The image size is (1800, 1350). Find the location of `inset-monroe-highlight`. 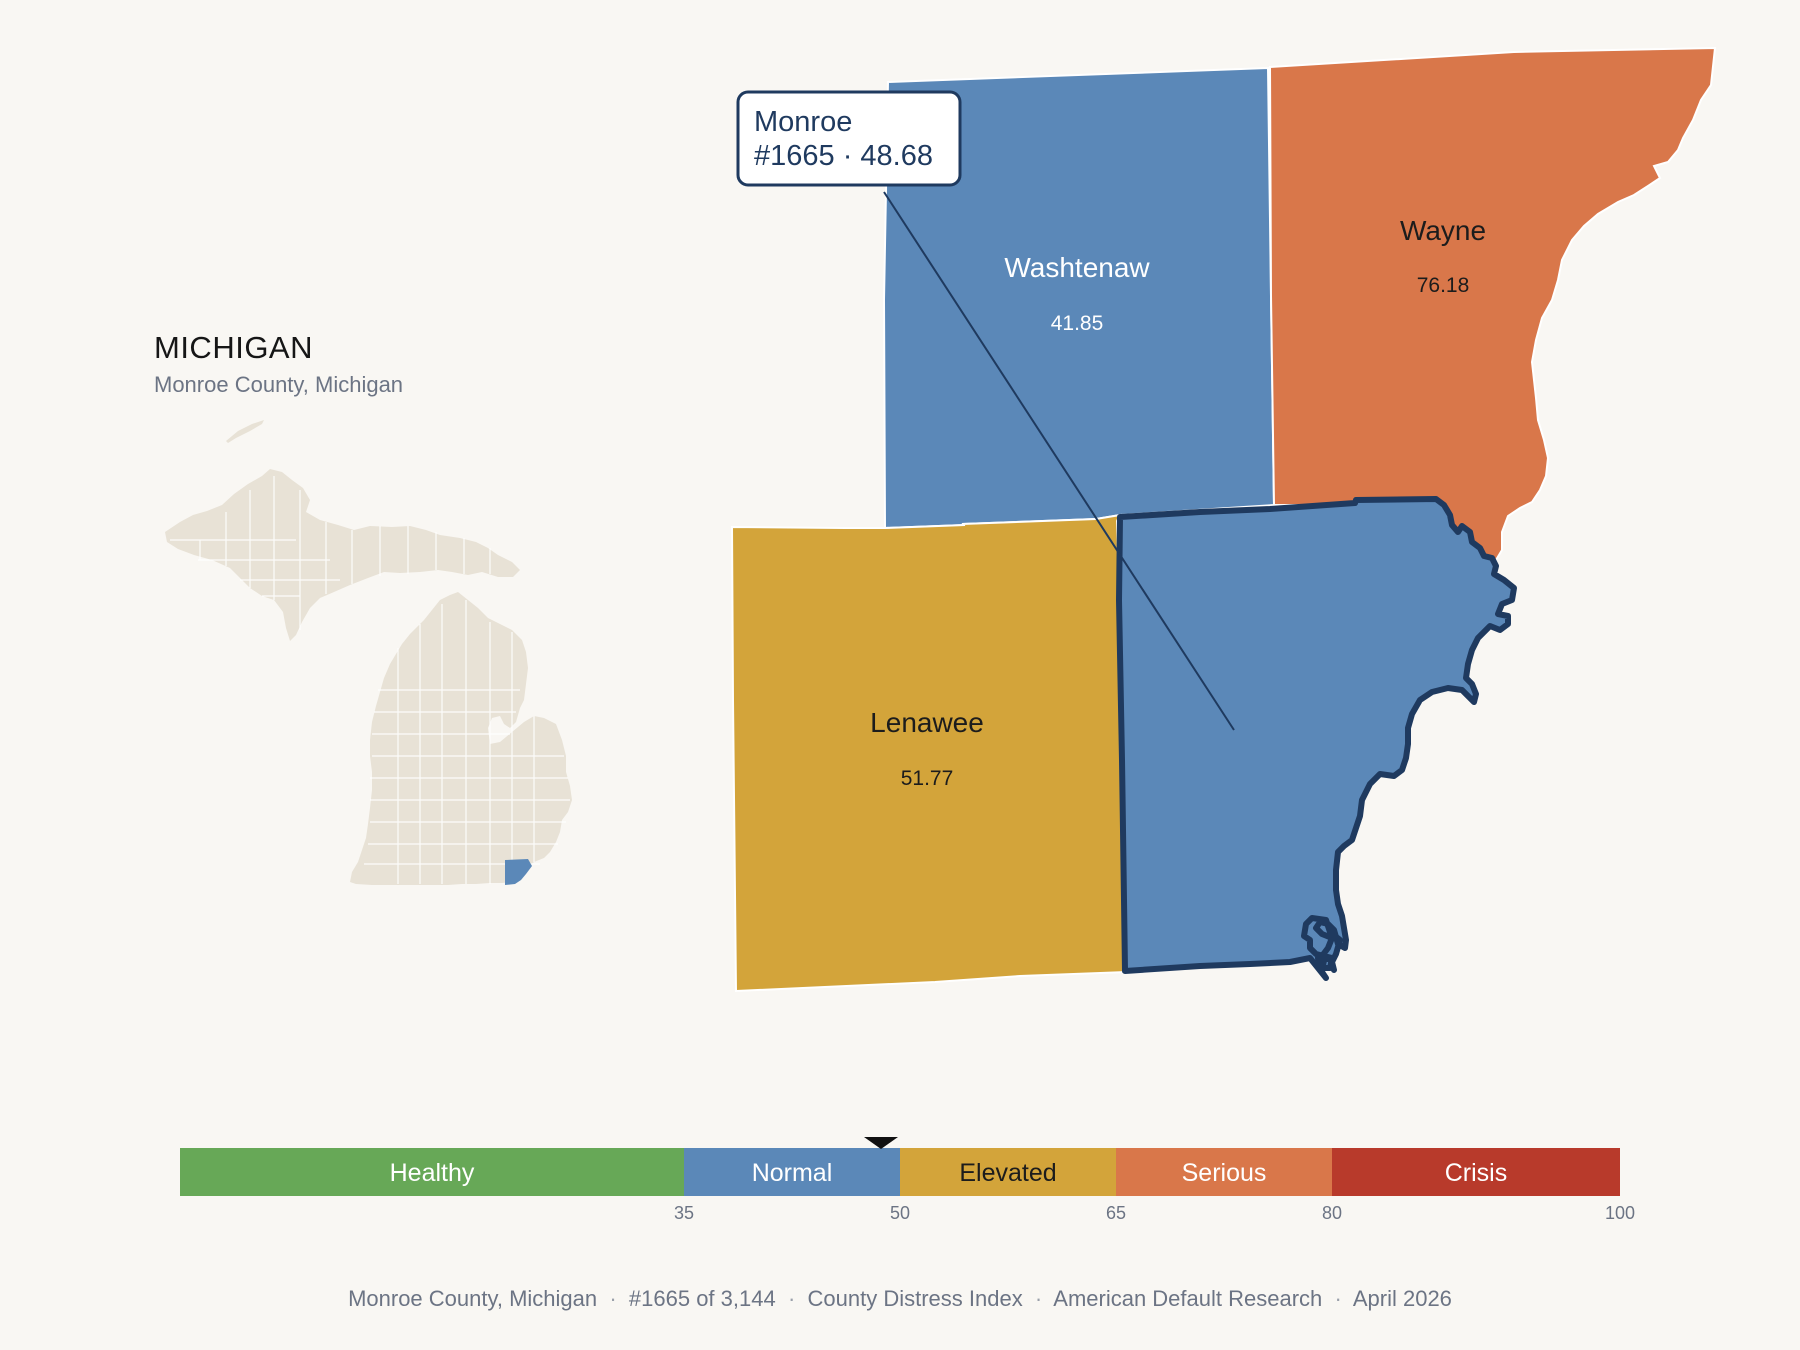

inset-monroe-highlight is located at coordinates (518, 872).